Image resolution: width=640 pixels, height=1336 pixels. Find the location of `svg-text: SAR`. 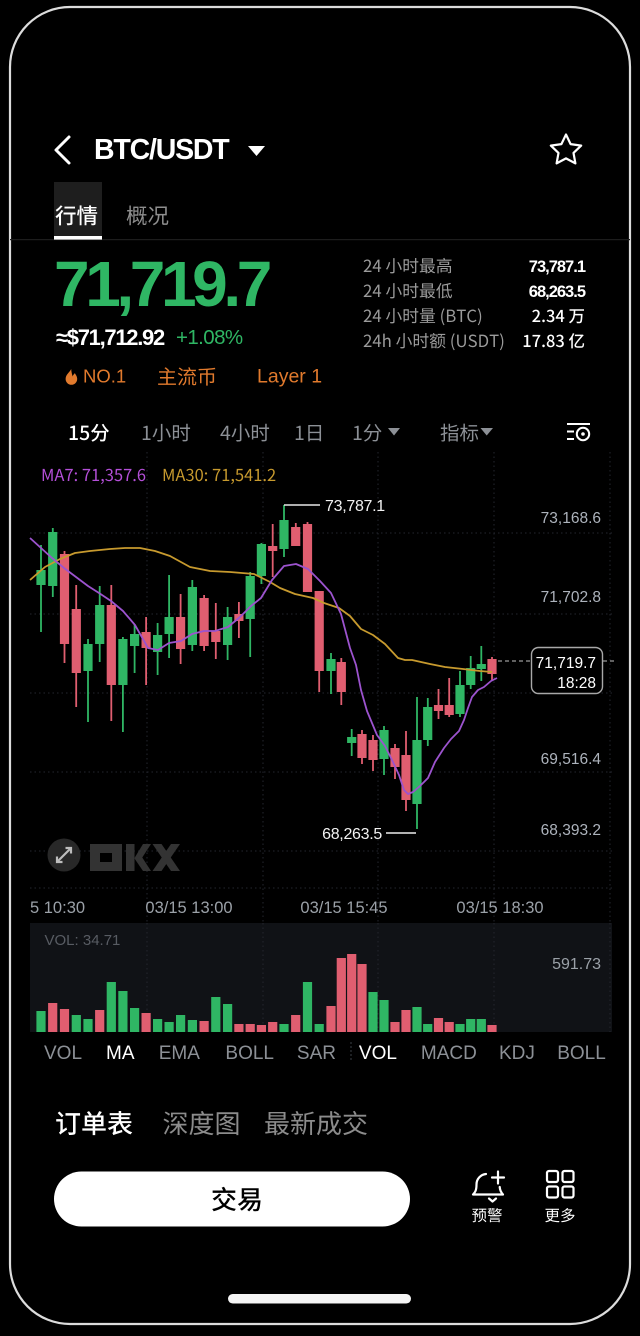

svg-text: SAR is located at coordinates (316, 1053).